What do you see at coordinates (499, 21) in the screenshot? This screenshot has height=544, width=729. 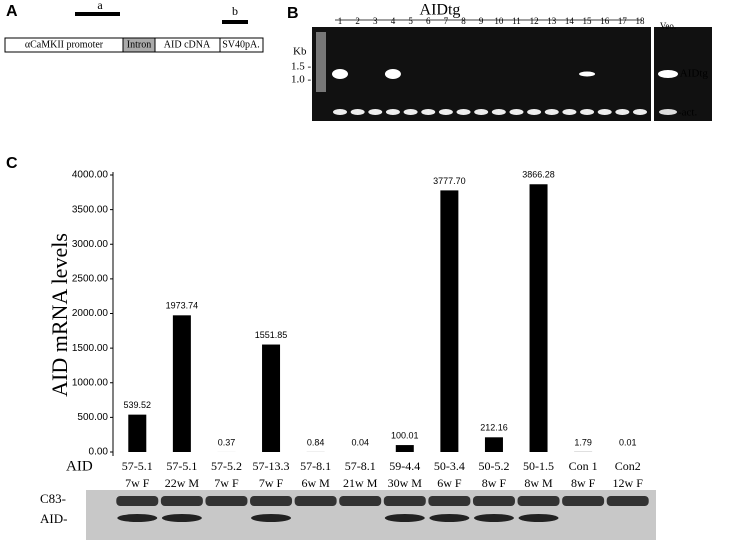 I see `lane-label: 10` at bounding box center [499, 21].